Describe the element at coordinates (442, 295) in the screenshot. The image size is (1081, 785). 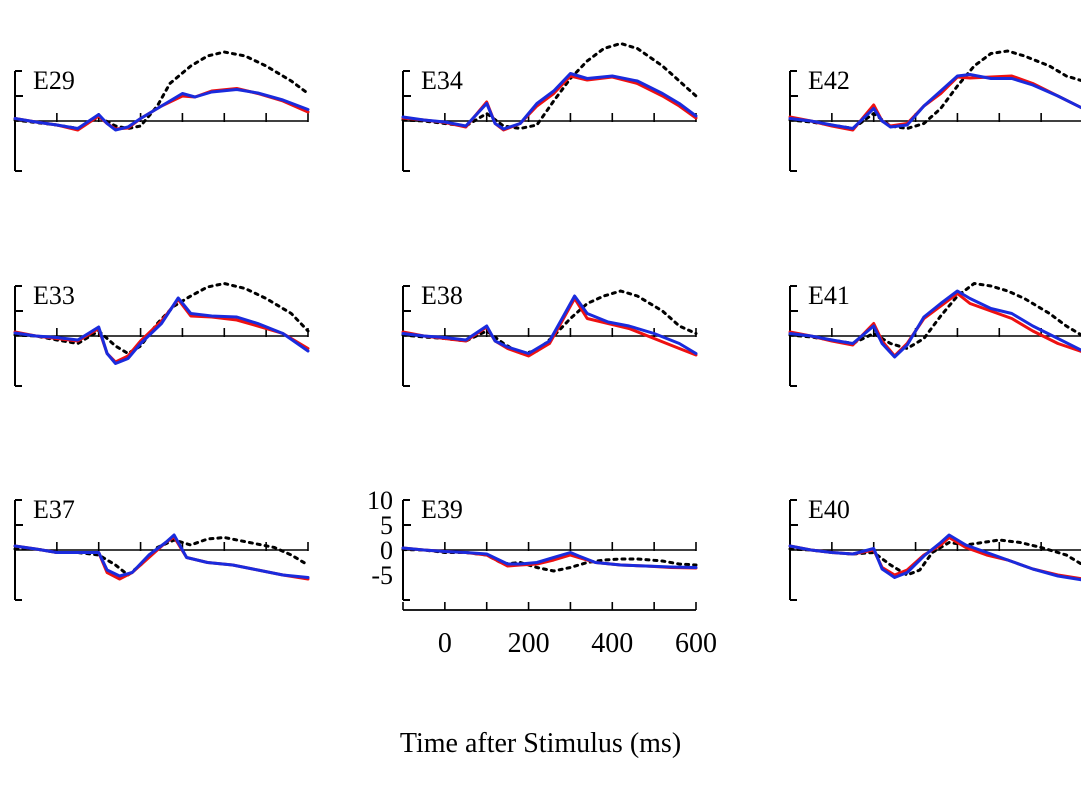
I see `panel-label: E38` at that location.